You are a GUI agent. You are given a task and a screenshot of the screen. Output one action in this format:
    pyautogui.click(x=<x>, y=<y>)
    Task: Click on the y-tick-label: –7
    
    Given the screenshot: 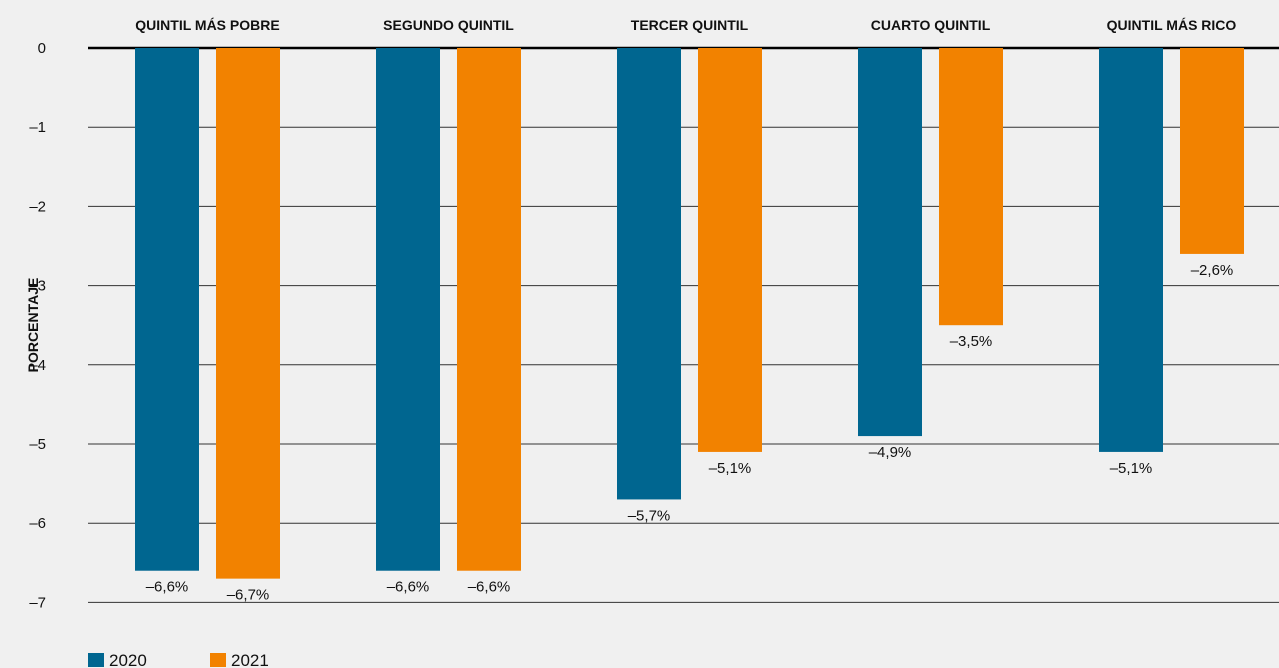 What is the action you would take?
    pyautogui.click(x=37, y=602)
    